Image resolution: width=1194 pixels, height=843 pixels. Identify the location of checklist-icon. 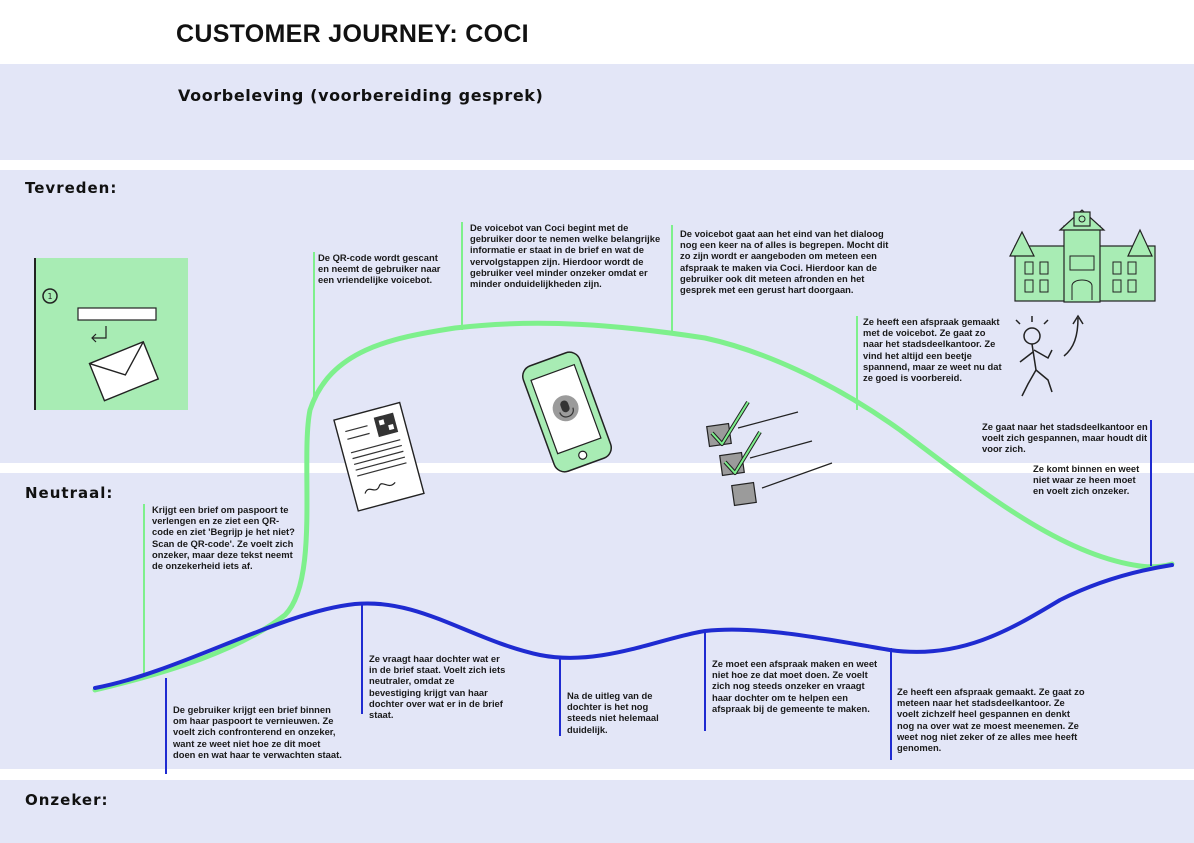
(769, 453).